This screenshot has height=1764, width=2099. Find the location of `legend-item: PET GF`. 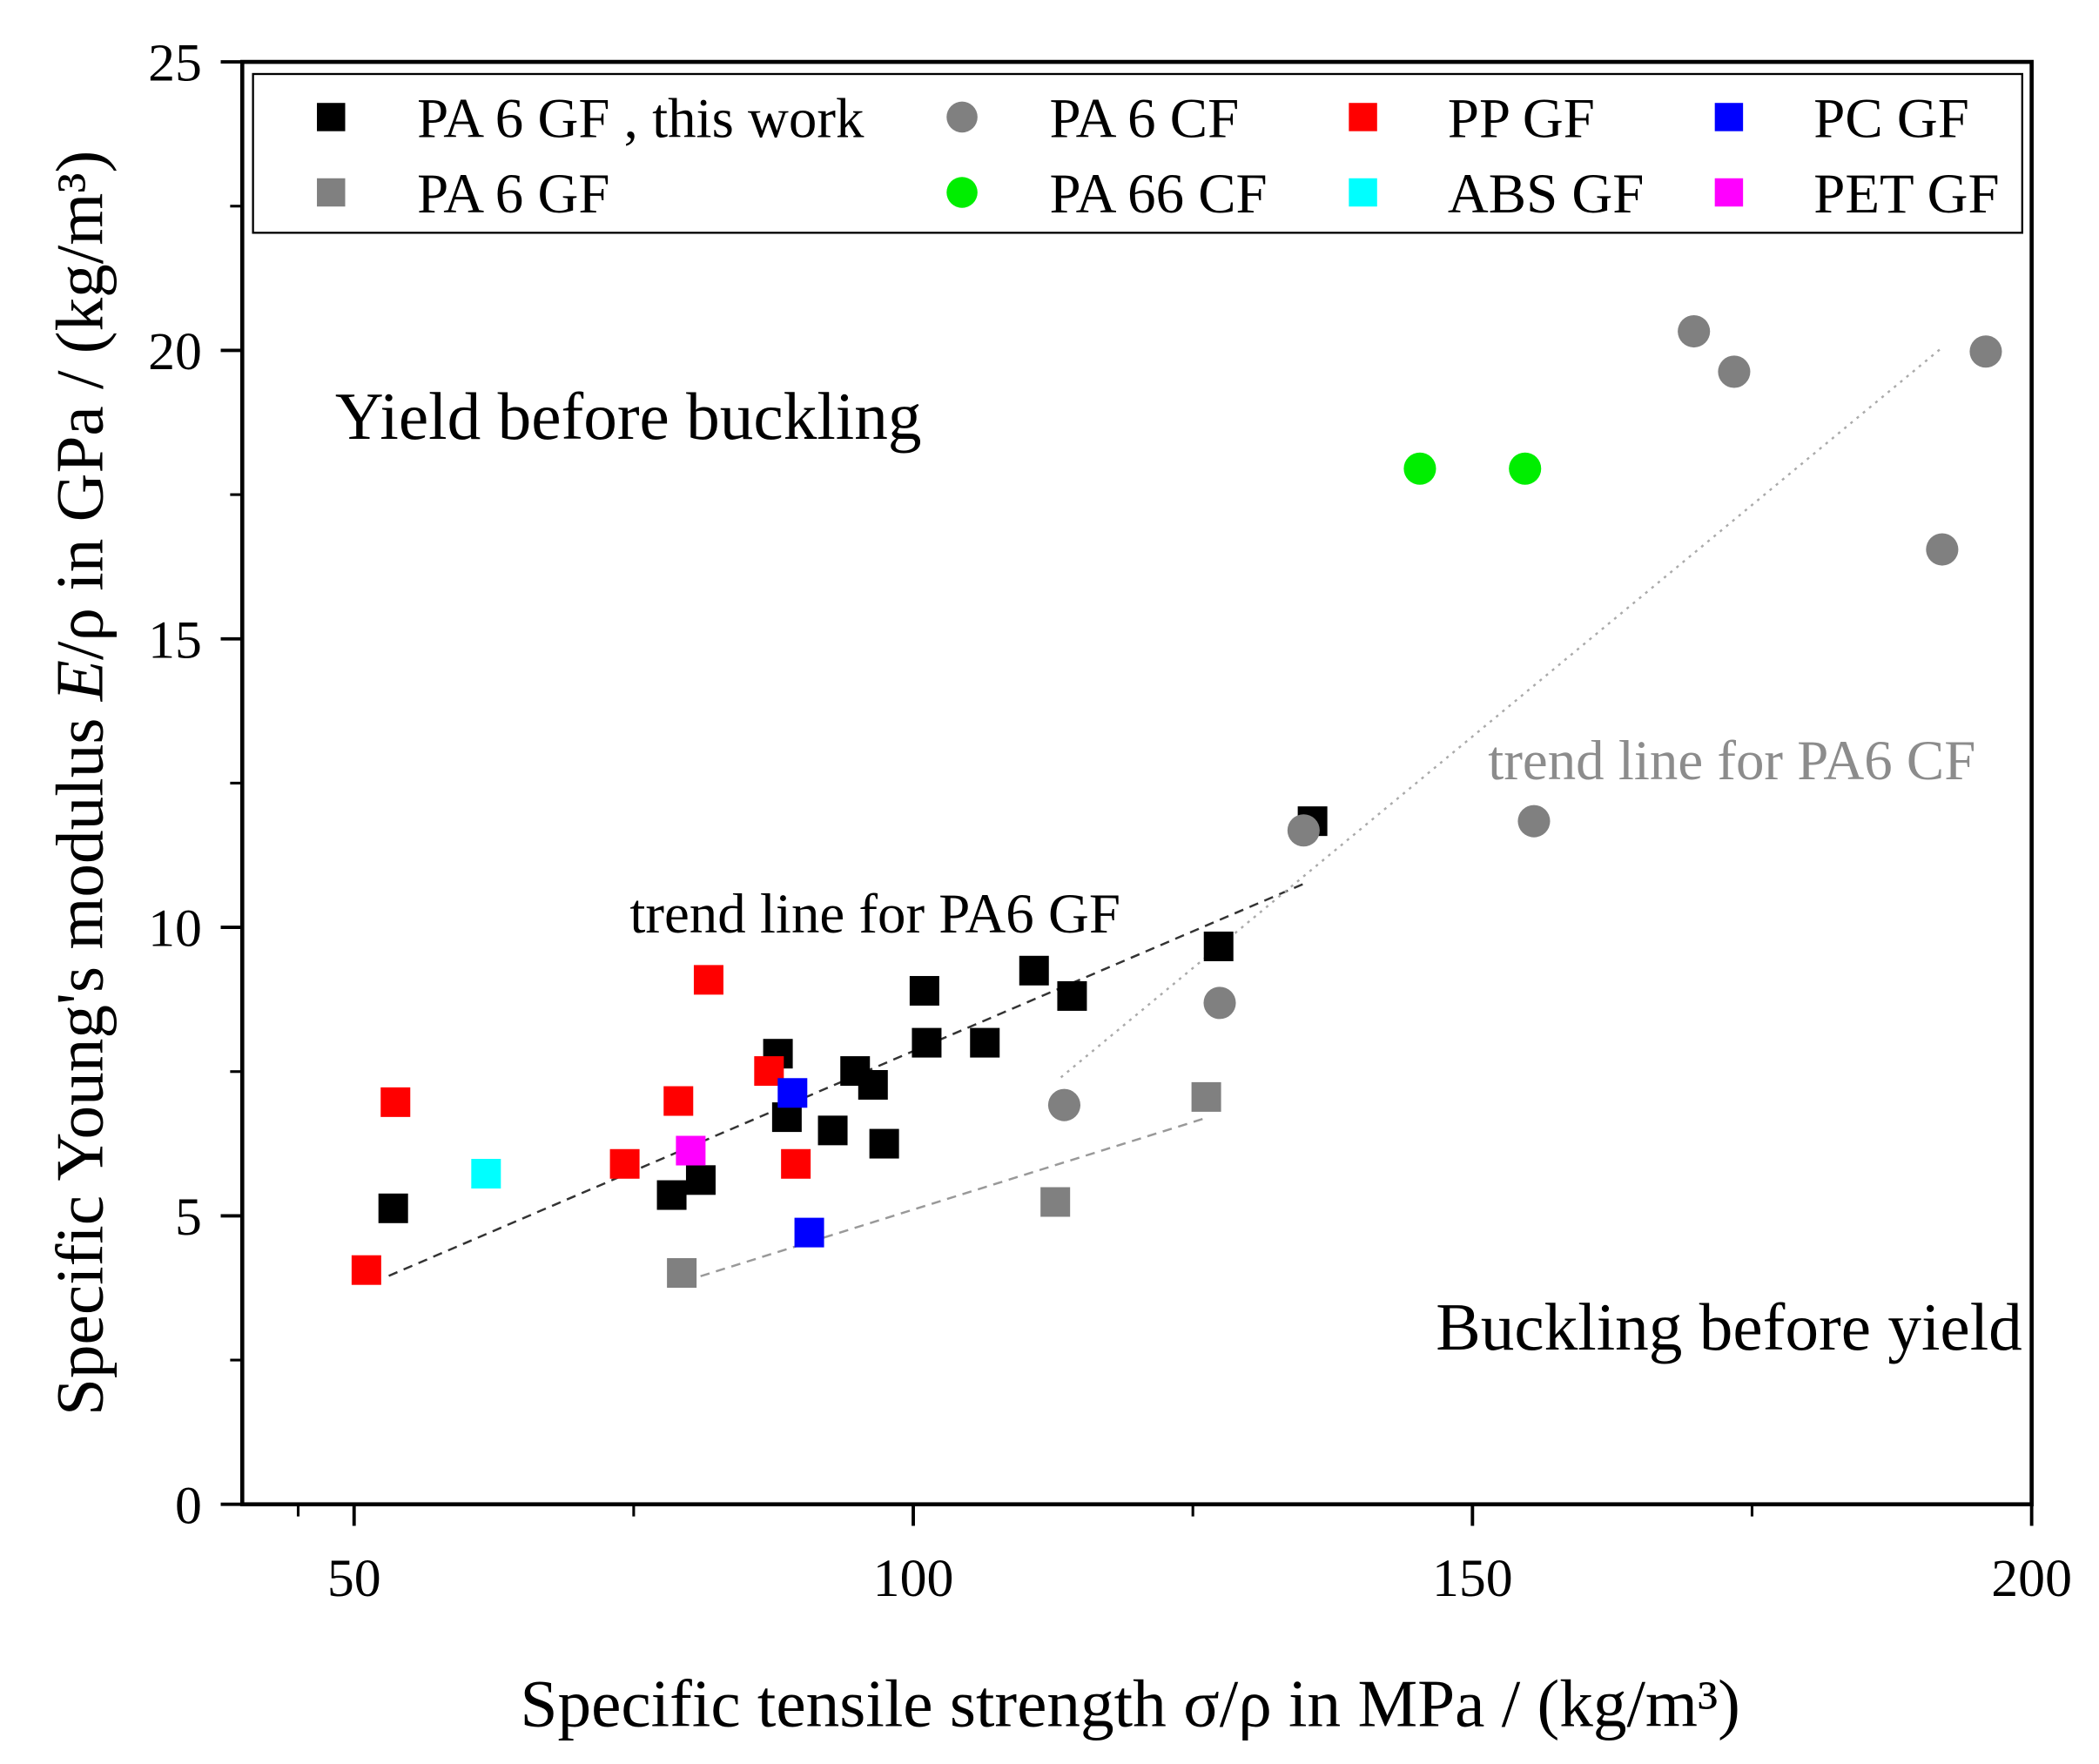

legend-item: PET GF is located at coordinates (1857, 194).